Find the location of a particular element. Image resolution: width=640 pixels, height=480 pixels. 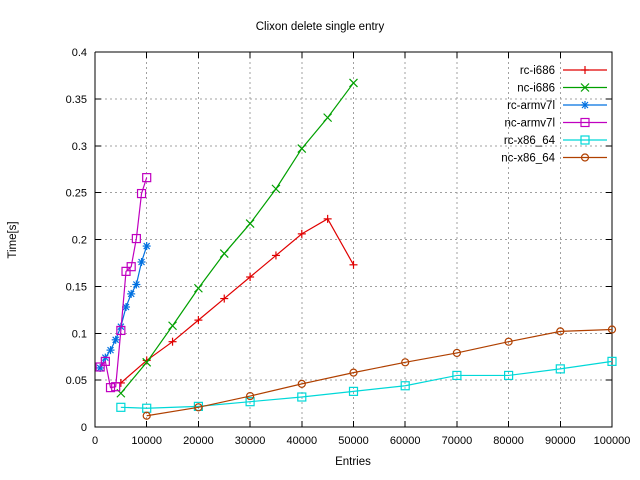

y-tick-label: 0.15 is located at coordinates (76, 287).